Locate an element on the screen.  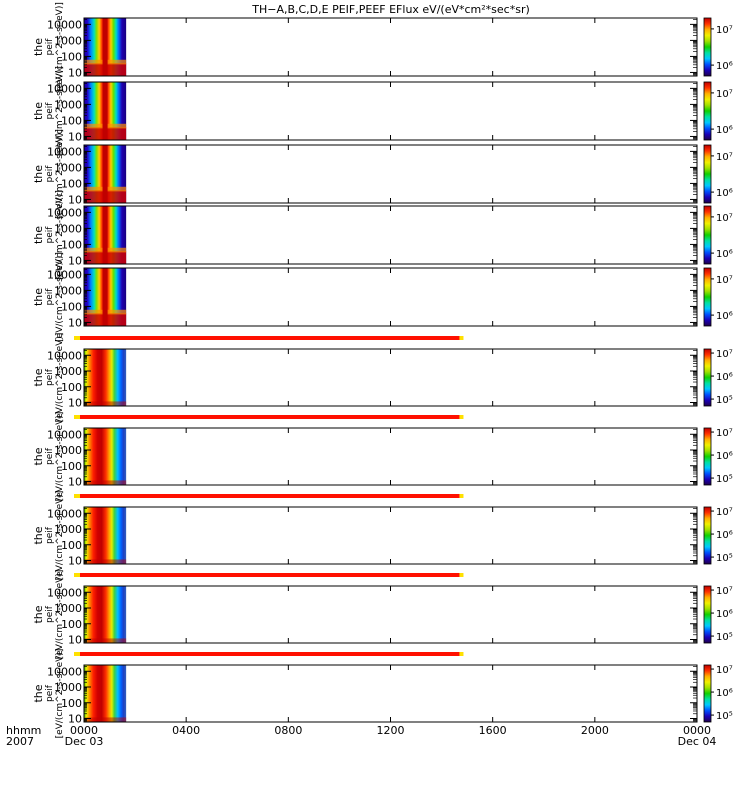
time-tick-date: Dec 04 is located at coordinates (697, 741).